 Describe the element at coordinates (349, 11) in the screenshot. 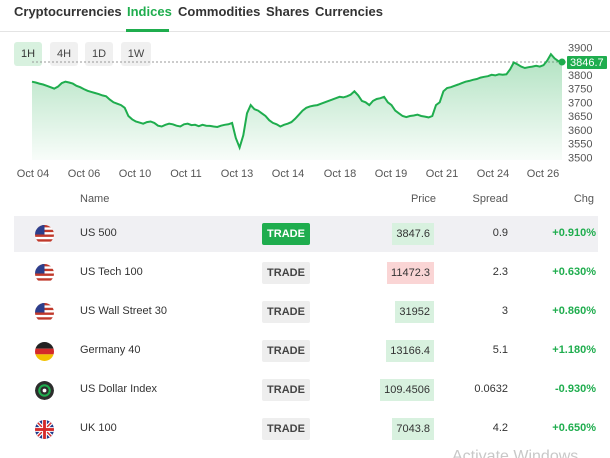

I see `tab-currencies: Currencies` at that location.